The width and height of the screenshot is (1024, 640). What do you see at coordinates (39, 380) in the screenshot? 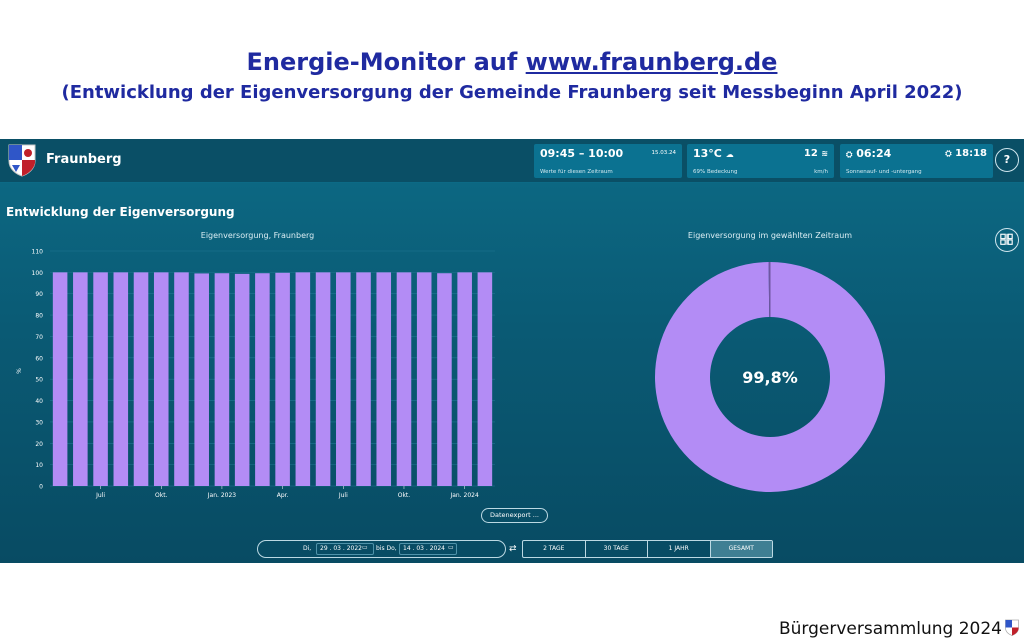
I see `y-tick-label: 50` at bounding box center [39, 380].